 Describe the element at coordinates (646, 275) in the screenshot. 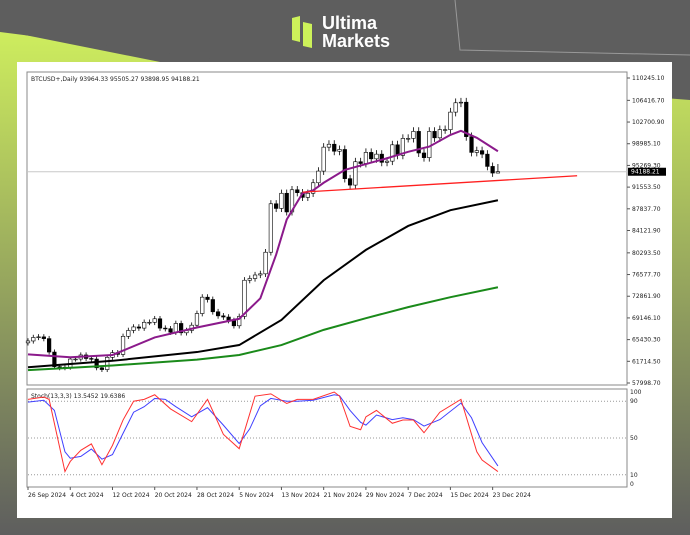

I see `y-tick-label: 76577.70` at that location.